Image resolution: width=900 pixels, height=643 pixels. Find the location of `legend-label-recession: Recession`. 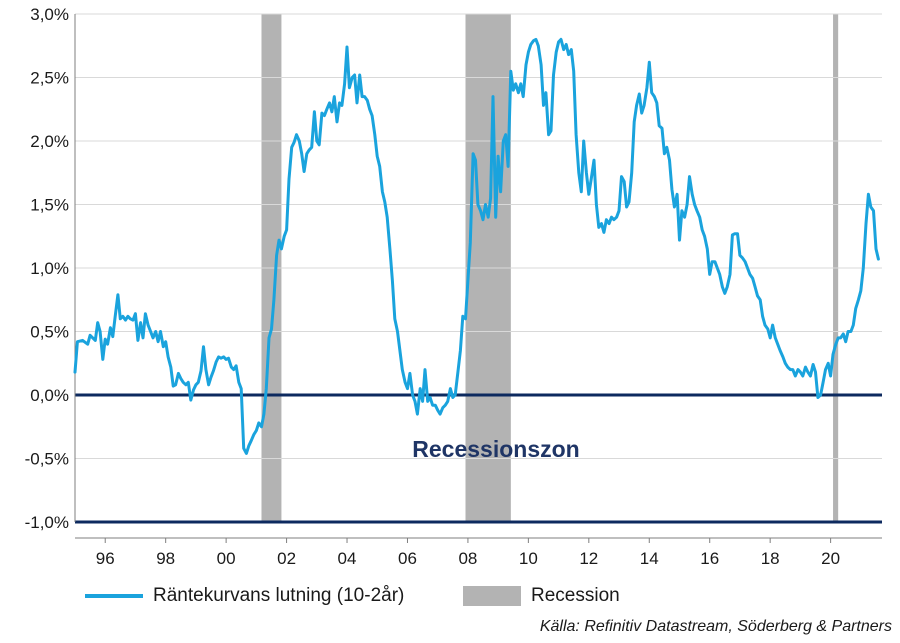

legend-label-recession: Recession is located at coordinates (575, 595).